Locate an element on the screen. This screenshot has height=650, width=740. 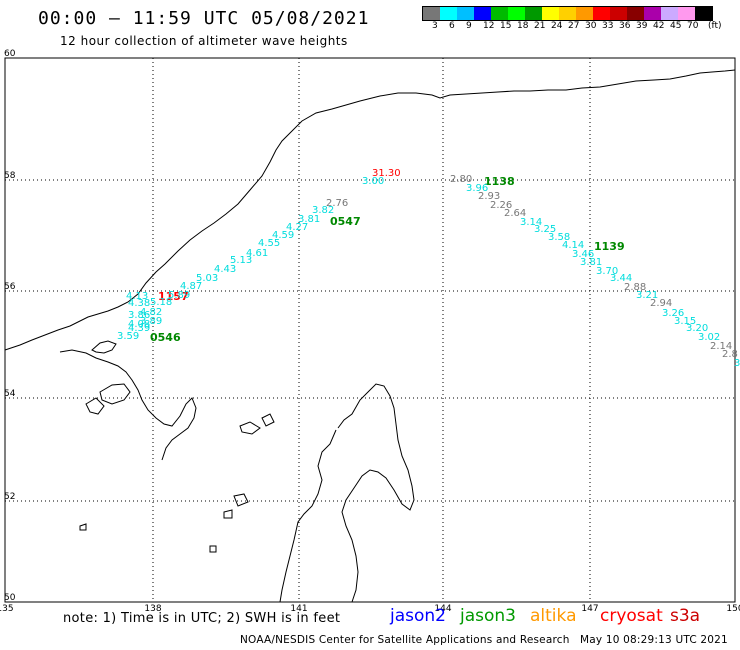
wave-height-value: 4.39 is located at coordinates (139, 328).